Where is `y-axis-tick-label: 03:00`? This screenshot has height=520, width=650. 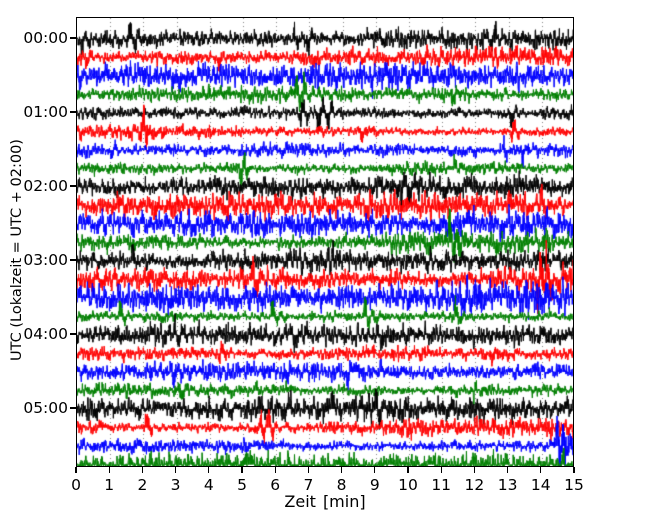
y-axis-tick-label: 03:00 is located at coordinates (45, 260).